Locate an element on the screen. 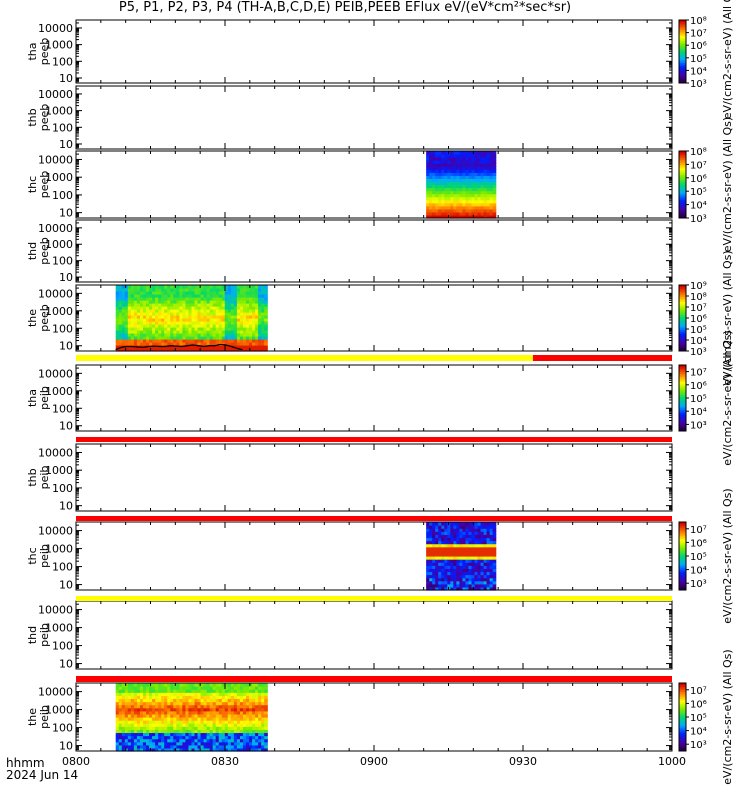  colorbar-unit-label: eV/(cm2-s-sr-eV) (All Qs) is located at coordinates (727, 317).